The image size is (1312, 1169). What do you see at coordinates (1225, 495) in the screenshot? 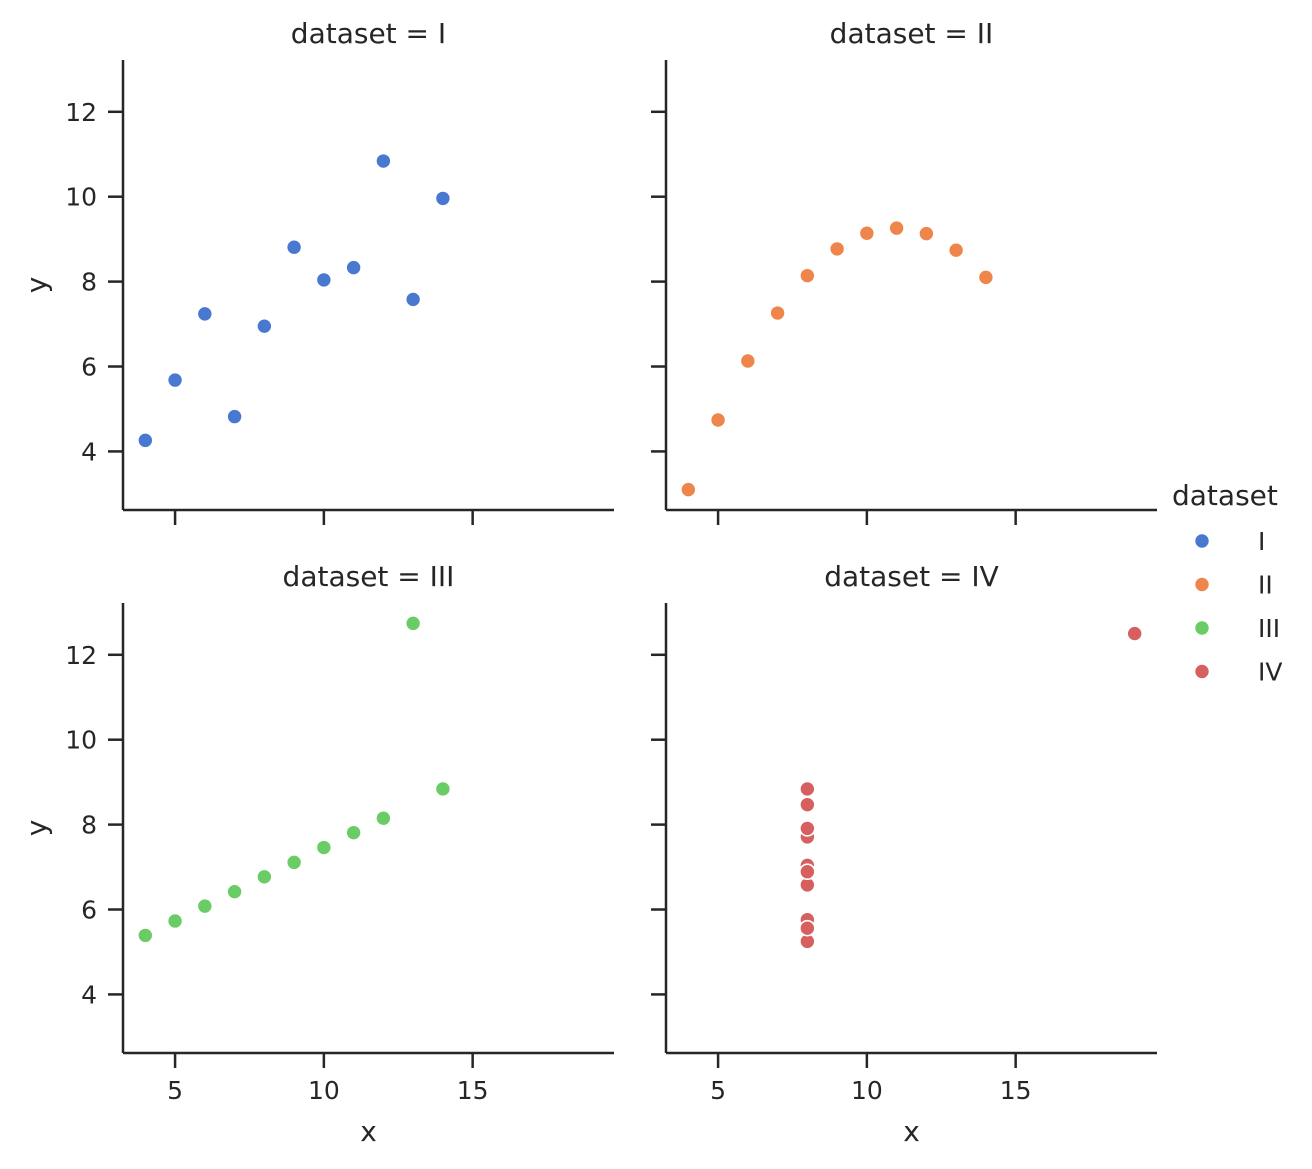
I see `legend-title: dataset` at bounding box center [1225, 495].